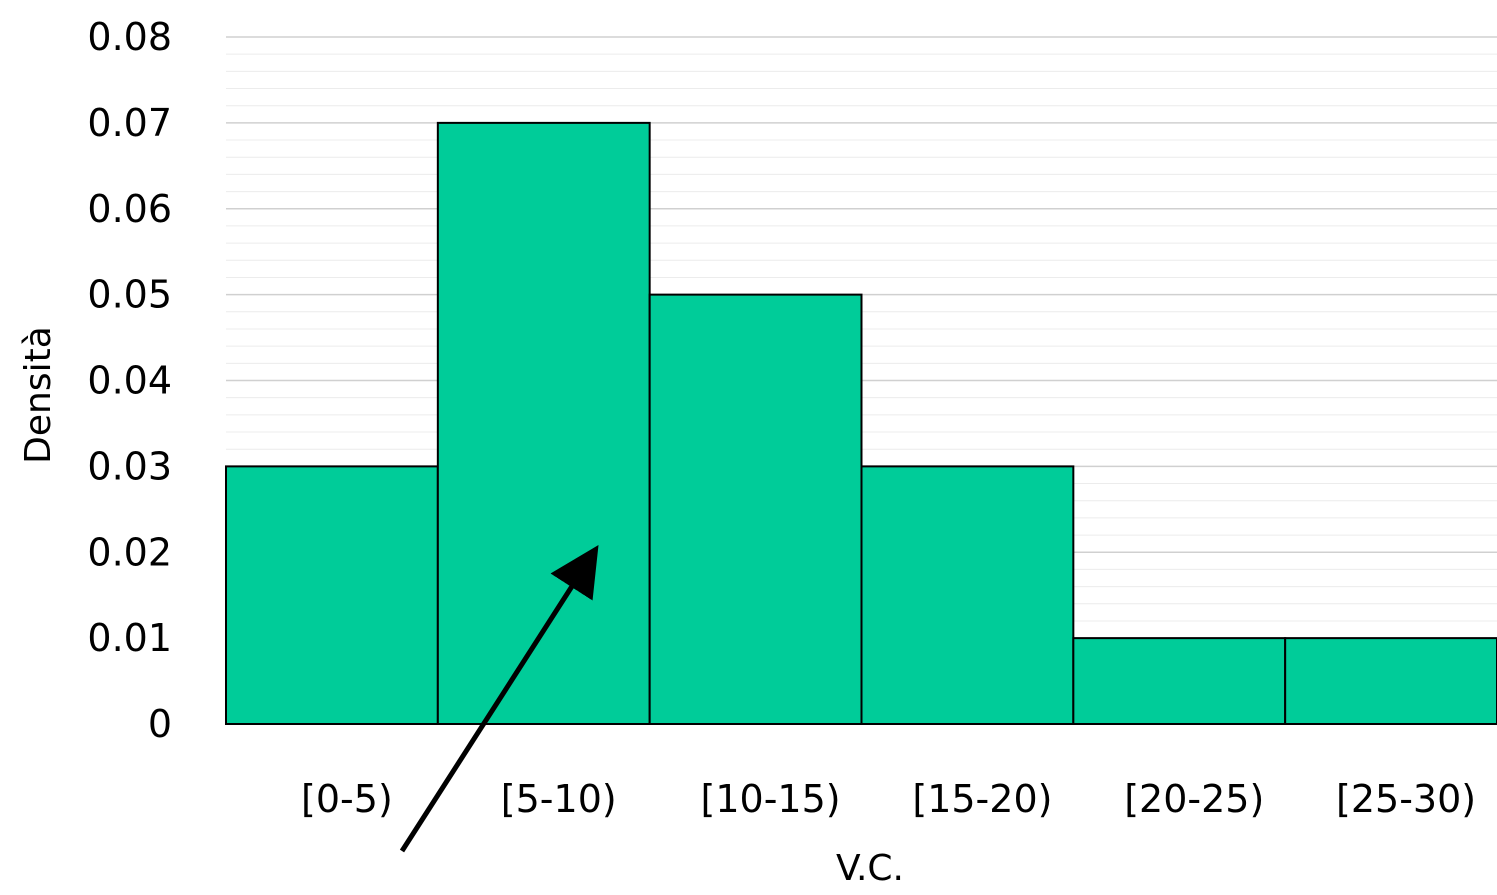 Image resolution: width=1497 pixels, height=895 pixels. Describe the element at coordinates (559, 799) in the screenshot. I see `x-category-label: [5-10)` at that location.